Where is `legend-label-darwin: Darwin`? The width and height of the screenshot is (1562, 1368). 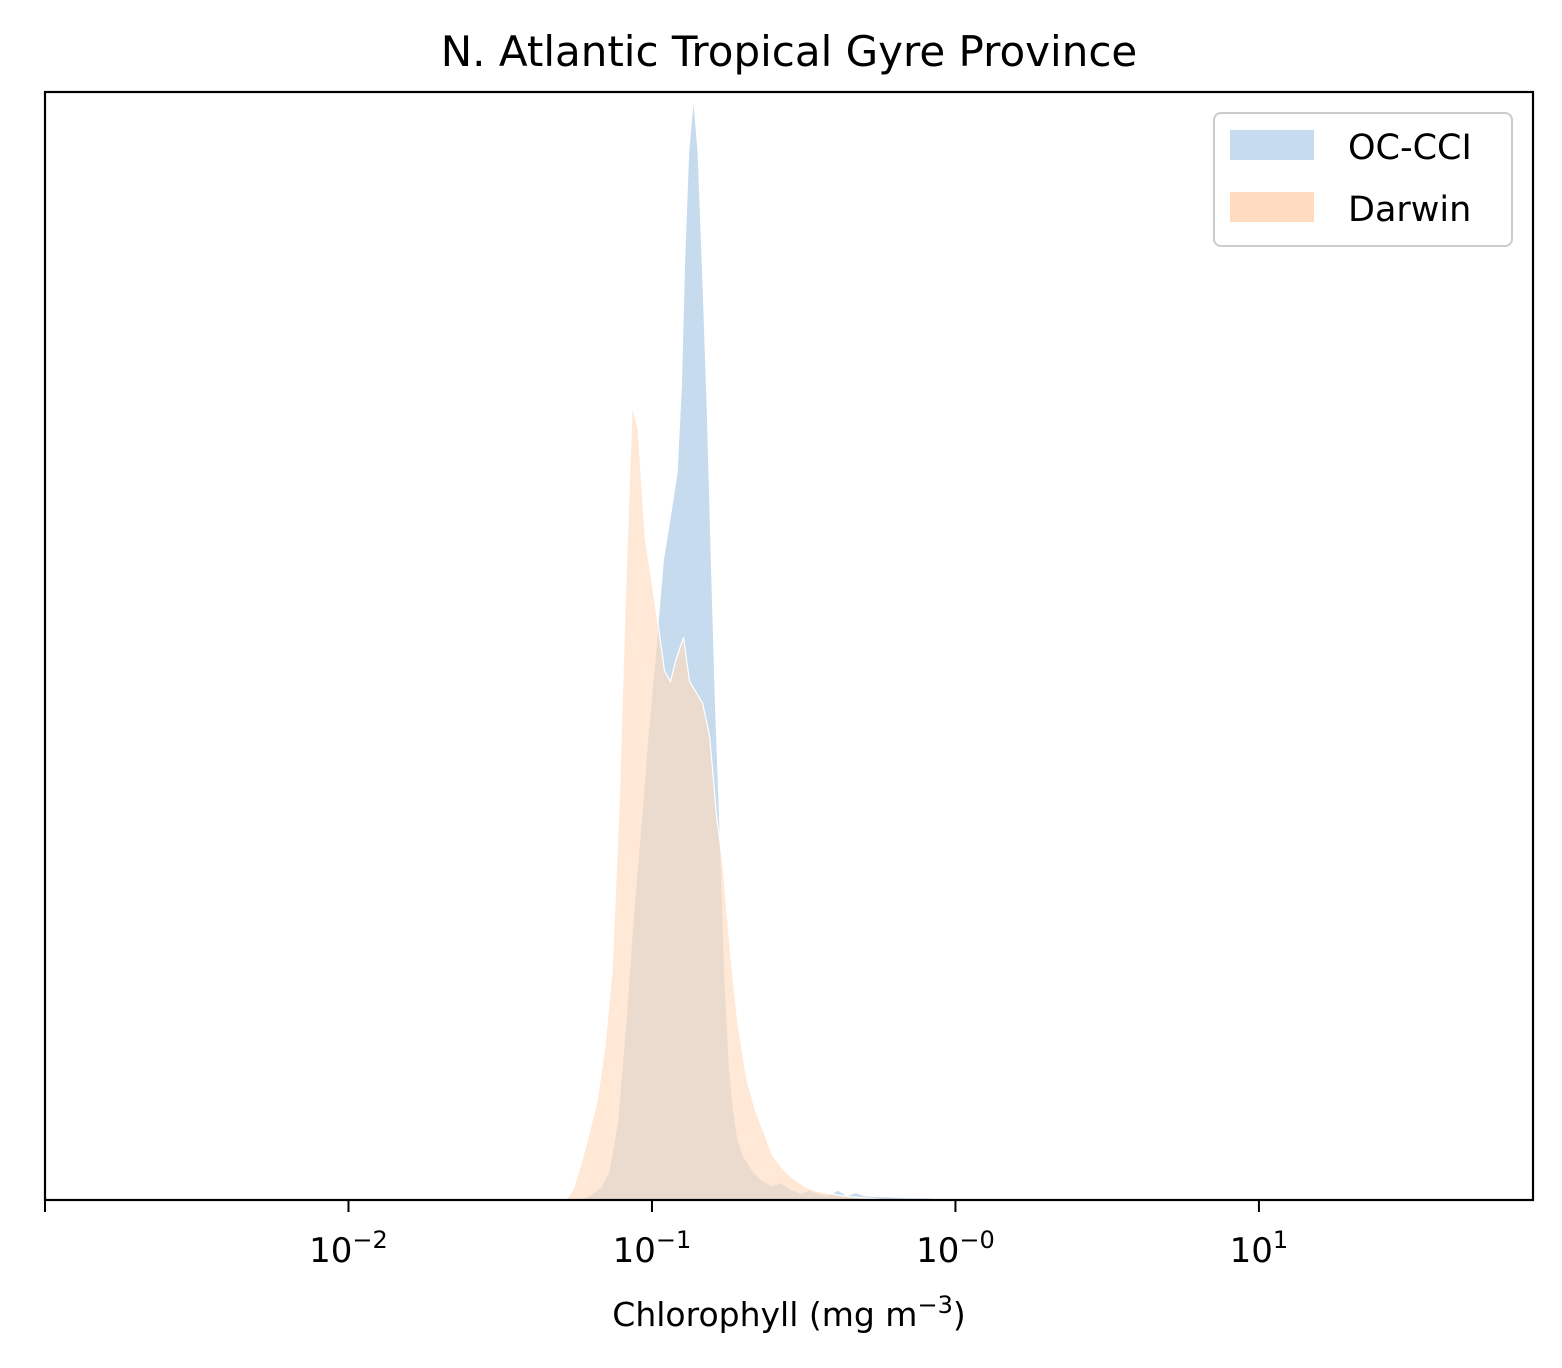
legend-label-darwin: Darwin is located at coordinates (1409, 210).